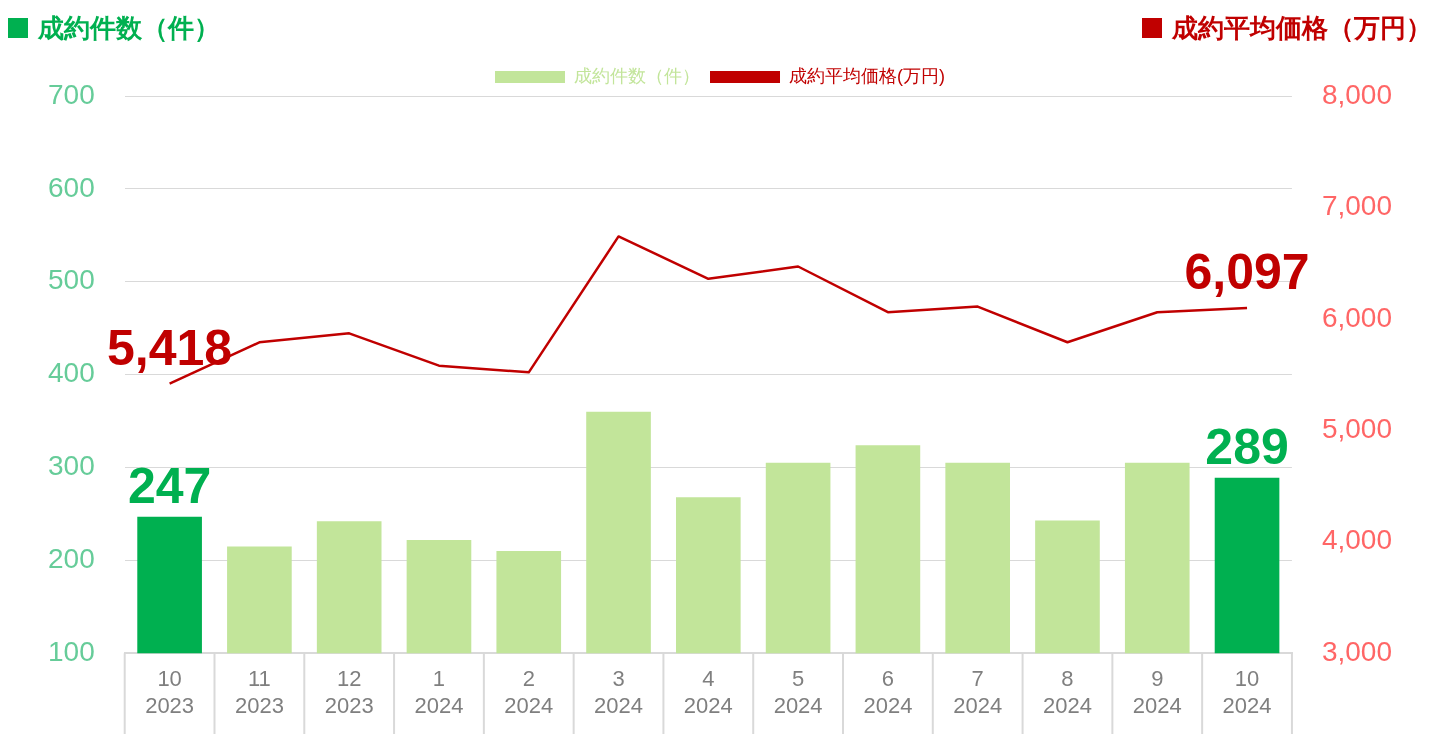  I want to click on y-tick-label: 200, so click(71, 559).